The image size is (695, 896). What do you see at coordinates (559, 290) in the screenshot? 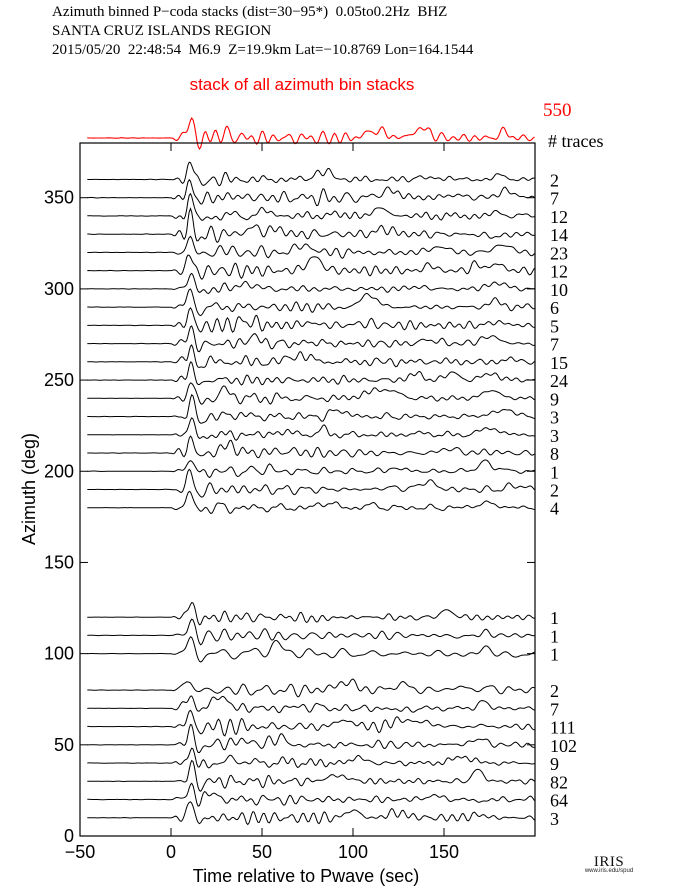
I see `trace-count-label: 10` at bounding box center [559, 290].